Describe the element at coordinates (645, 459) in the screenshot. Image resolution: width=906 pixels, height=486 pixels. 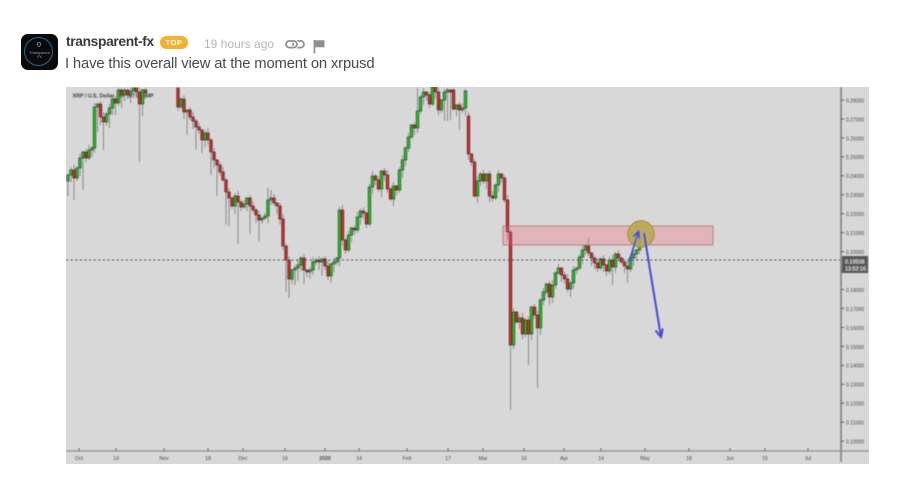
I see `svg-text: May` at that location.